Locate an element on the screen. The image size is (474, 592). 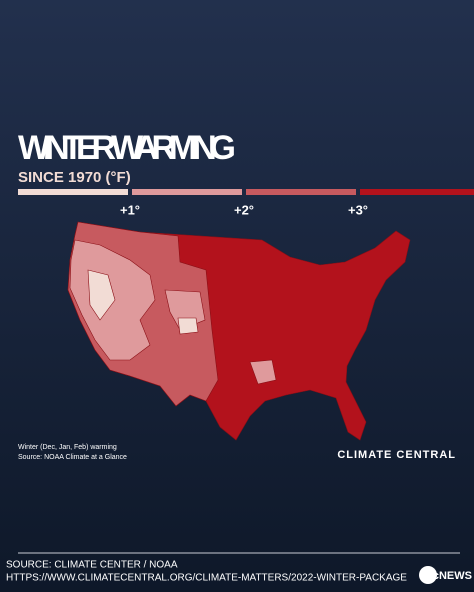
legend: +1° +2° +3° is located at coordinates (246, 203).